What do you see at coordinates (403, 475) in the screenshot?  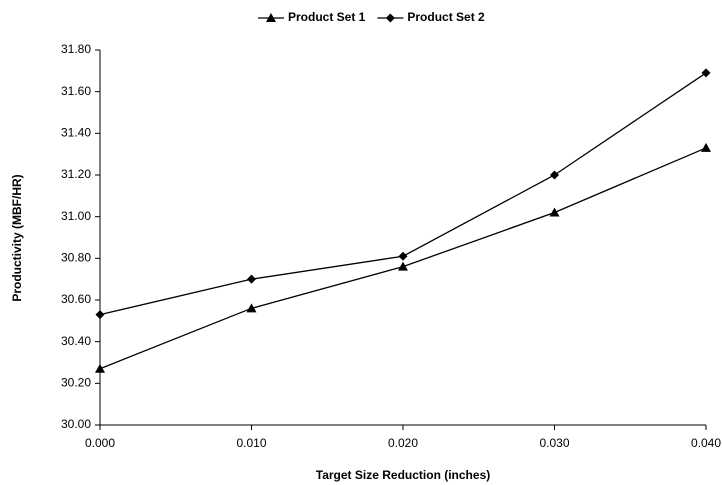 I see `x-axis-label: Target Size Reduction (inches)` at bounding box center [403, 475].